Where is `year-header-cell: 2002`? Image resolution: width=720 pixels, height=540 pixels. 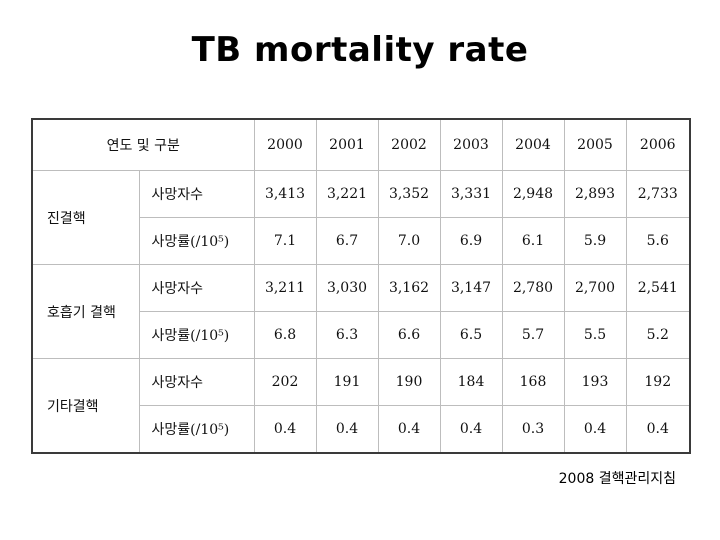
year-header-cell: 2002 is located at coordinates (409, 144).